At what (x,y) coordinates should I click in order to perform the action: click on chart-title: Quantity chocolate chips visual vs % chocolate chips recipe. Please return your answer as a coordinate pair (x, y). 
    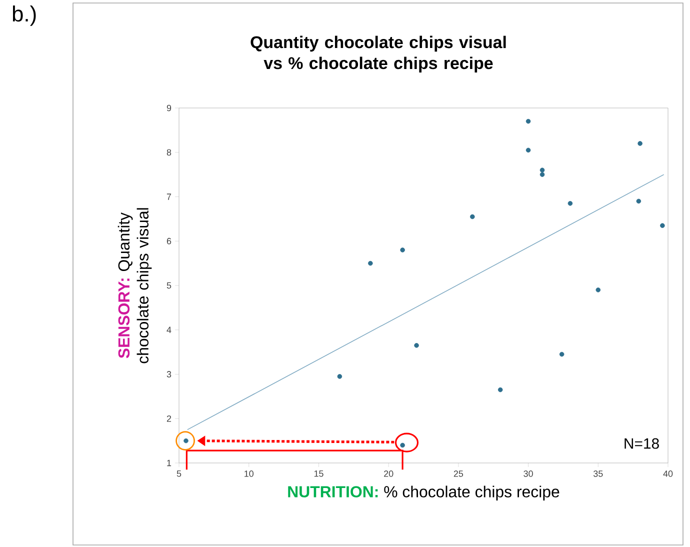
    Looking at the image, I should click on (378, 54).